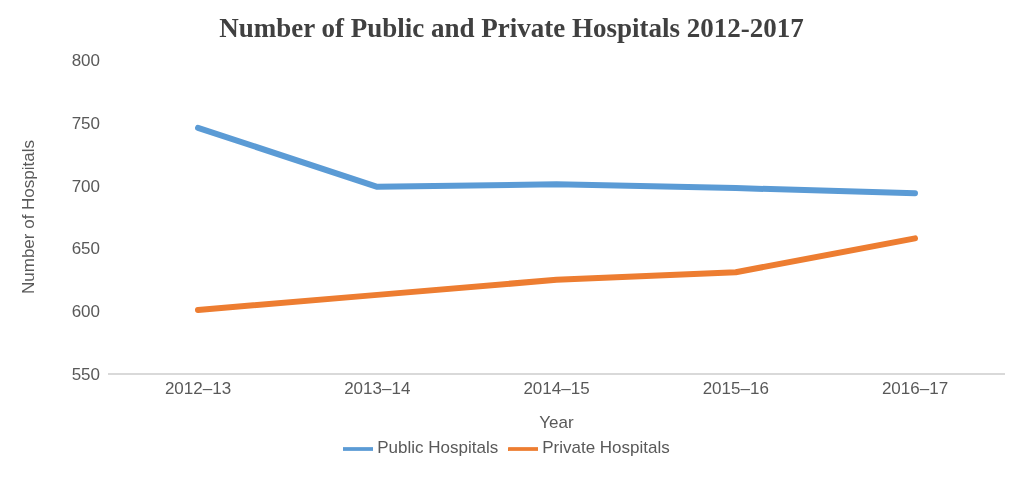 Image resolution: width=1023 pixels, height=482 pixels. What do you see at coordinates (198, 389) in the screenshot?
I see `x-tick-label: 2012–13` at bounding box center [198, 389].